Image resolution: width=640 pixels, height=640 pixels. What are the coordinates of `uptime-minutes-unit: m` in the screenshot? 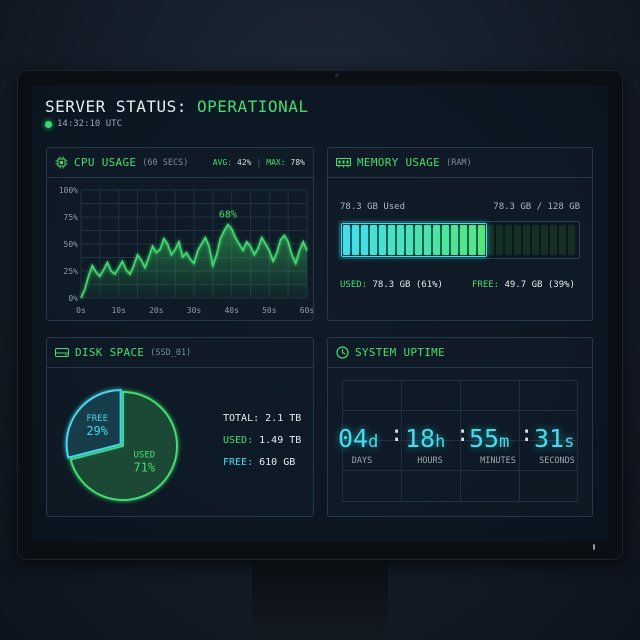 It's located at (504, 442).